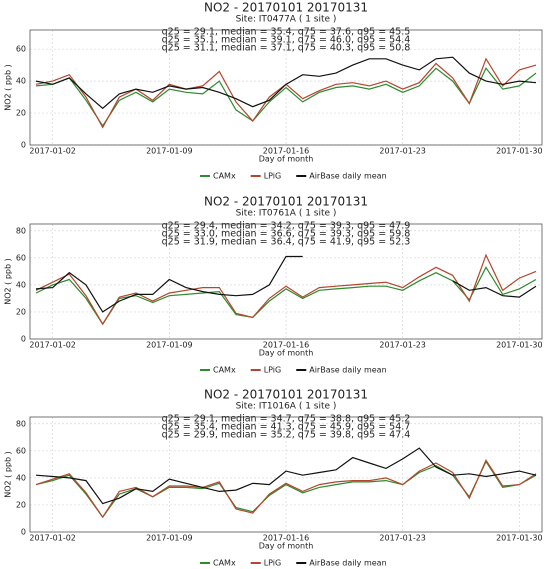  I want to click on panel-subtitle: Site: IT1016A ( 1 site ), so click(286, 407).